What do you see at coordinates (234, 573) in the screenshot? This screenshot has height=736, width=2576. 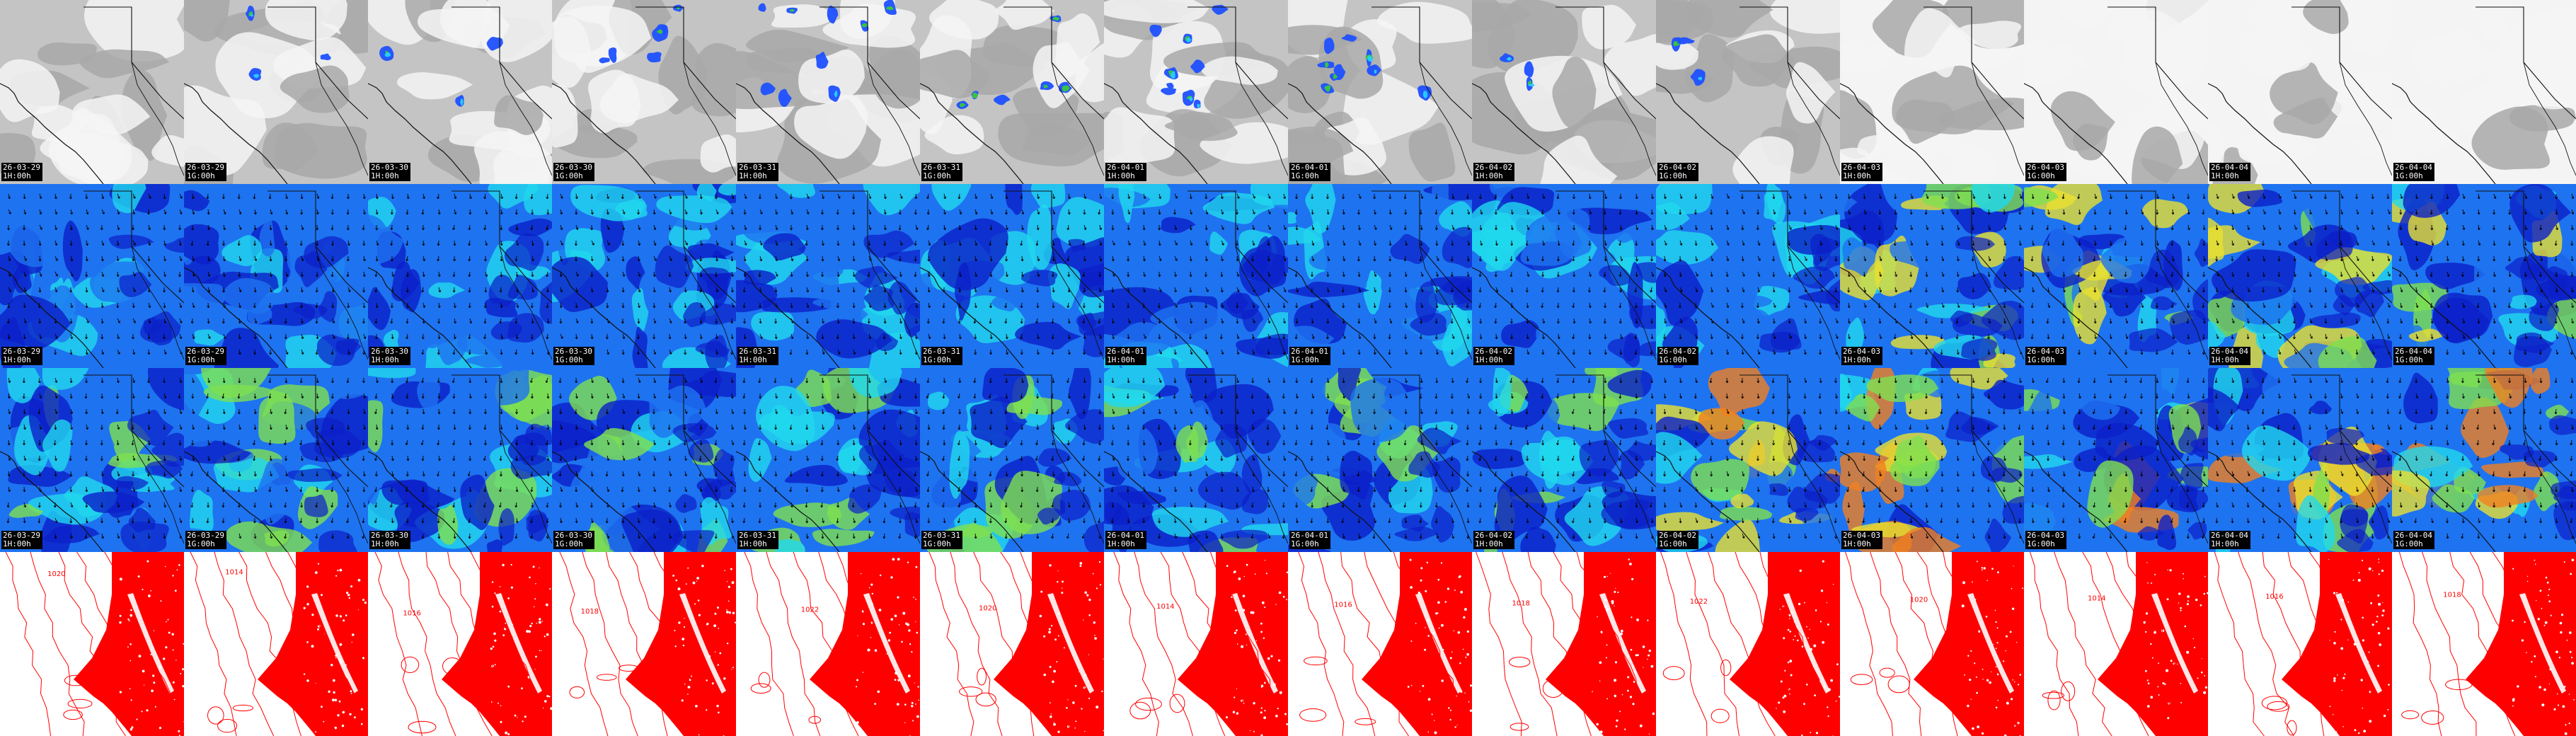 I see `isobar-label: 1014` at bounding box center [234, 573].